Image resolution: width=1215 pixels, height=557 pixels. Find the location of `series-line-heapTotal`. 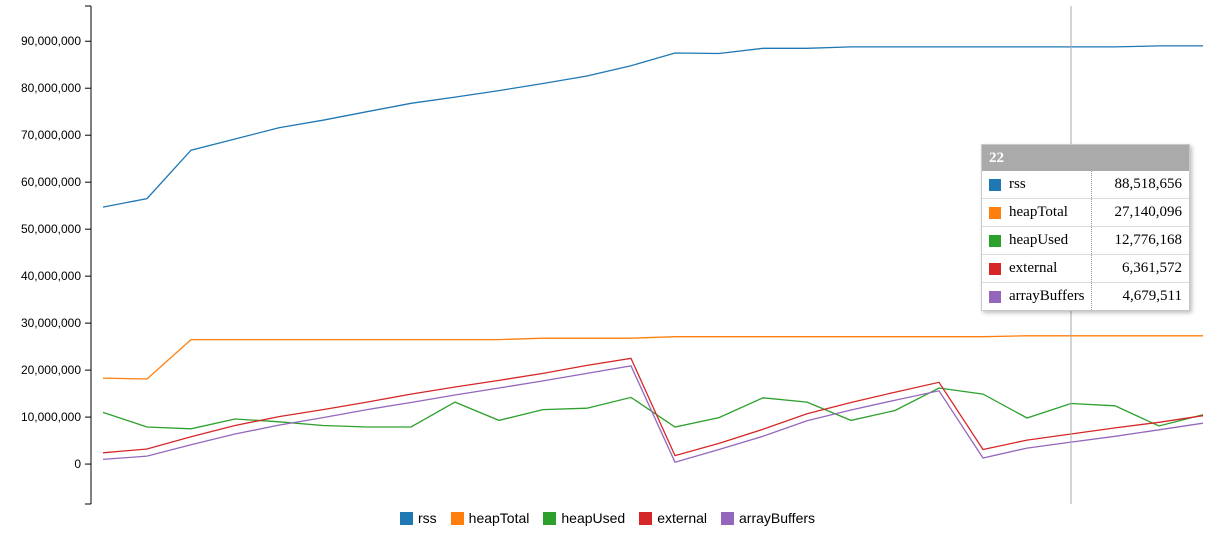

series-line-heapTotal is located at coordinates (652, 357).